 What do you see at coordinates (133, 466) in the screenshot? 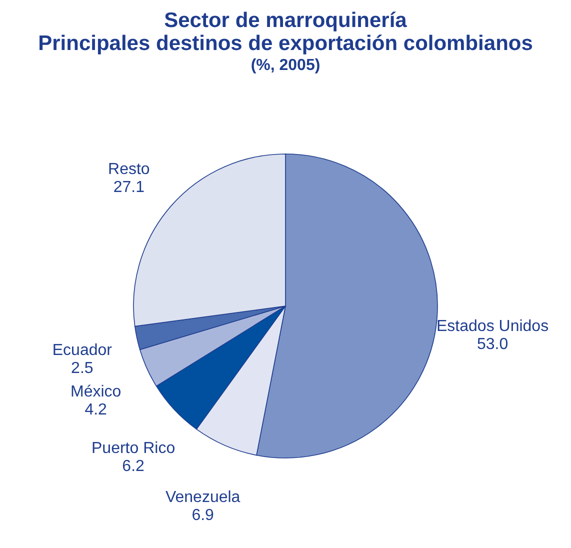
I see `data-label: 6.2` at bounding box center [133, 466].